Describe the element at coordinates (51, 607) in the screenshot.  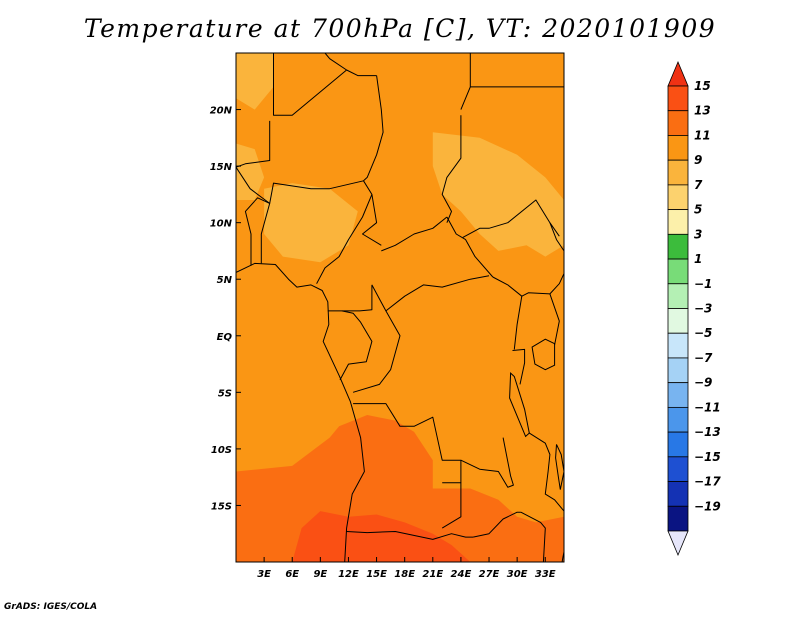
I see `grads-credit: GrADS: IGES/COLA` at that location.